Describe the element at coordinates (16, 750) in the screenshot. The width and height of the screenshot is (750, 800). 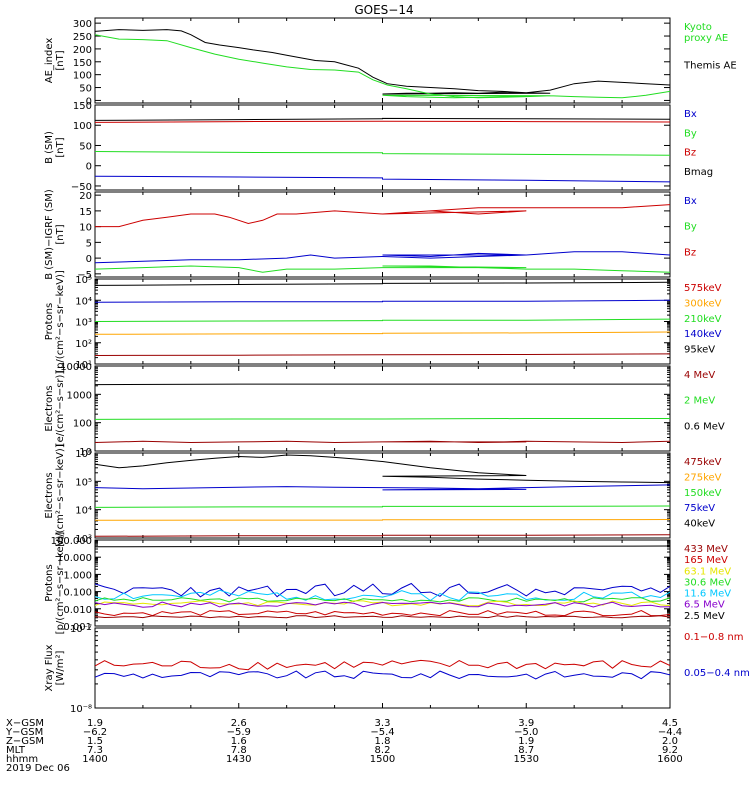
I see `footer-row-label: MLT` at that location.